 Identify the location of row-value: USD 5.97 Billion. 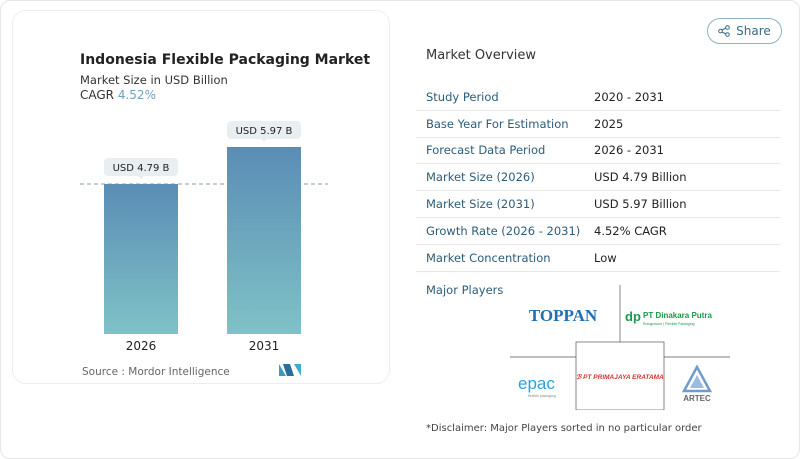
(640, 204).